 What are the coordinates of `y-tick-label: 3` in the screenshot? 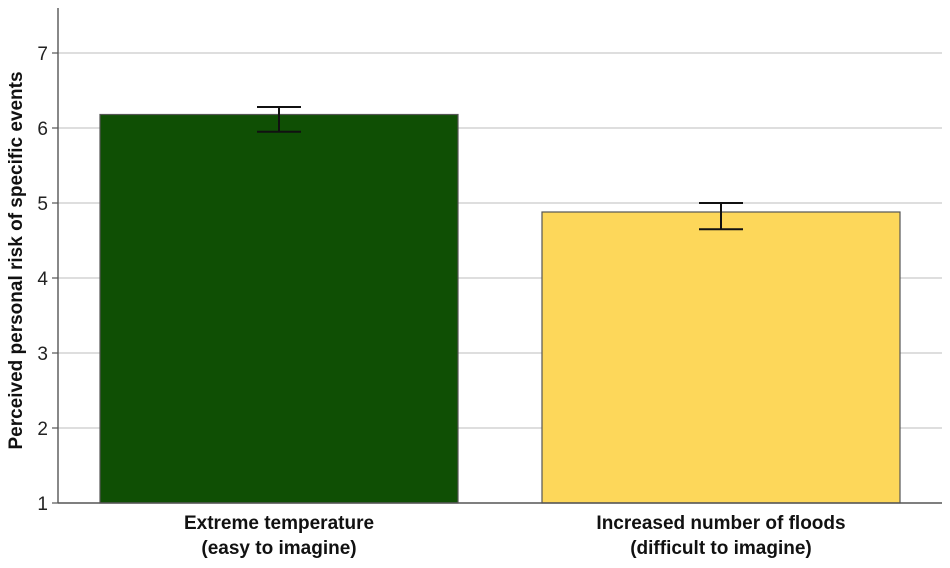 It's located at (42, 354).